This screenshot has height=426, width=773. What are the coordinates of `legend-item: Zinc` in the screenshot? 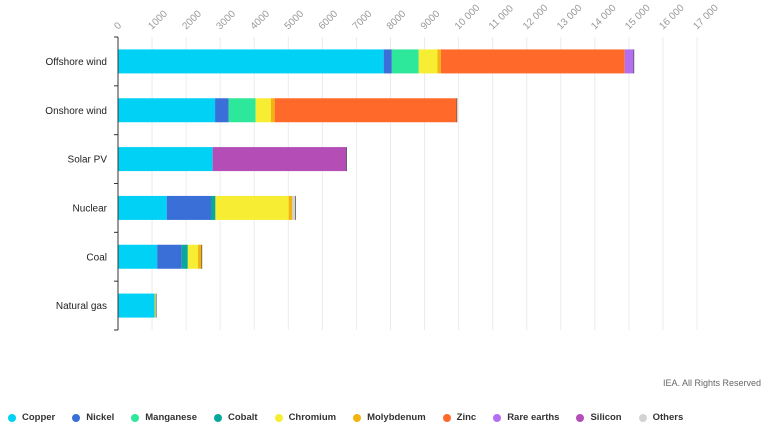 It's located at (459, 417).